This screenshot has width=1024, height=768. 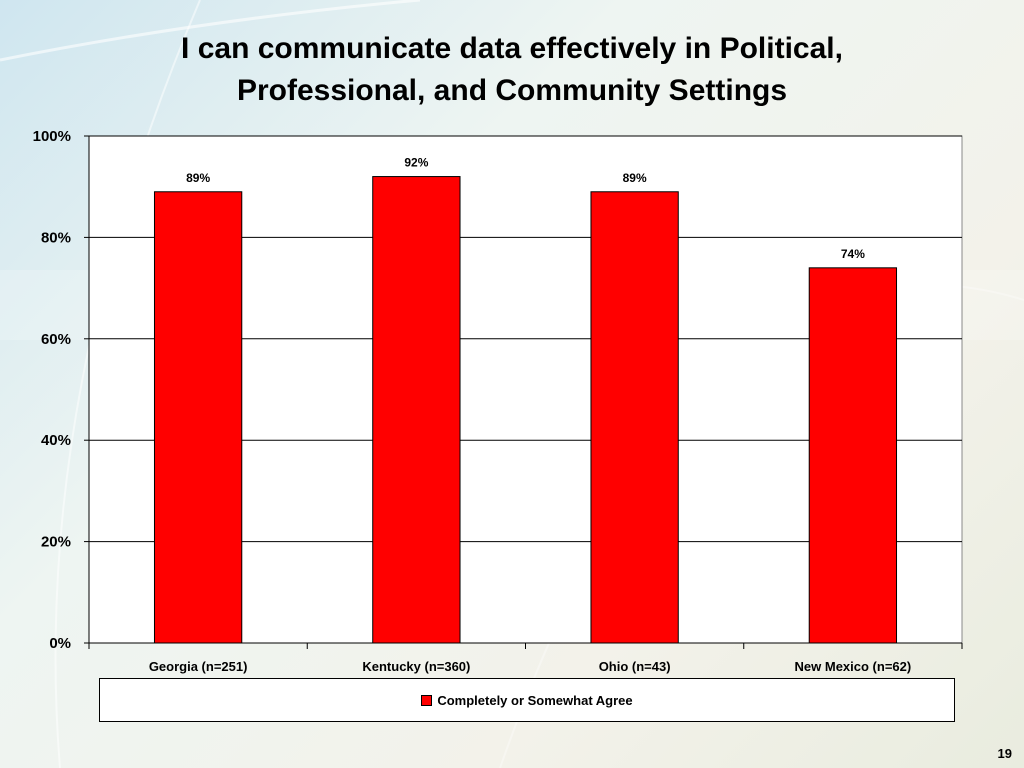 What do you see at coordinates (427, 700) in the screenshot?
I see `legend-swatch` at bounding box center [427, 700].